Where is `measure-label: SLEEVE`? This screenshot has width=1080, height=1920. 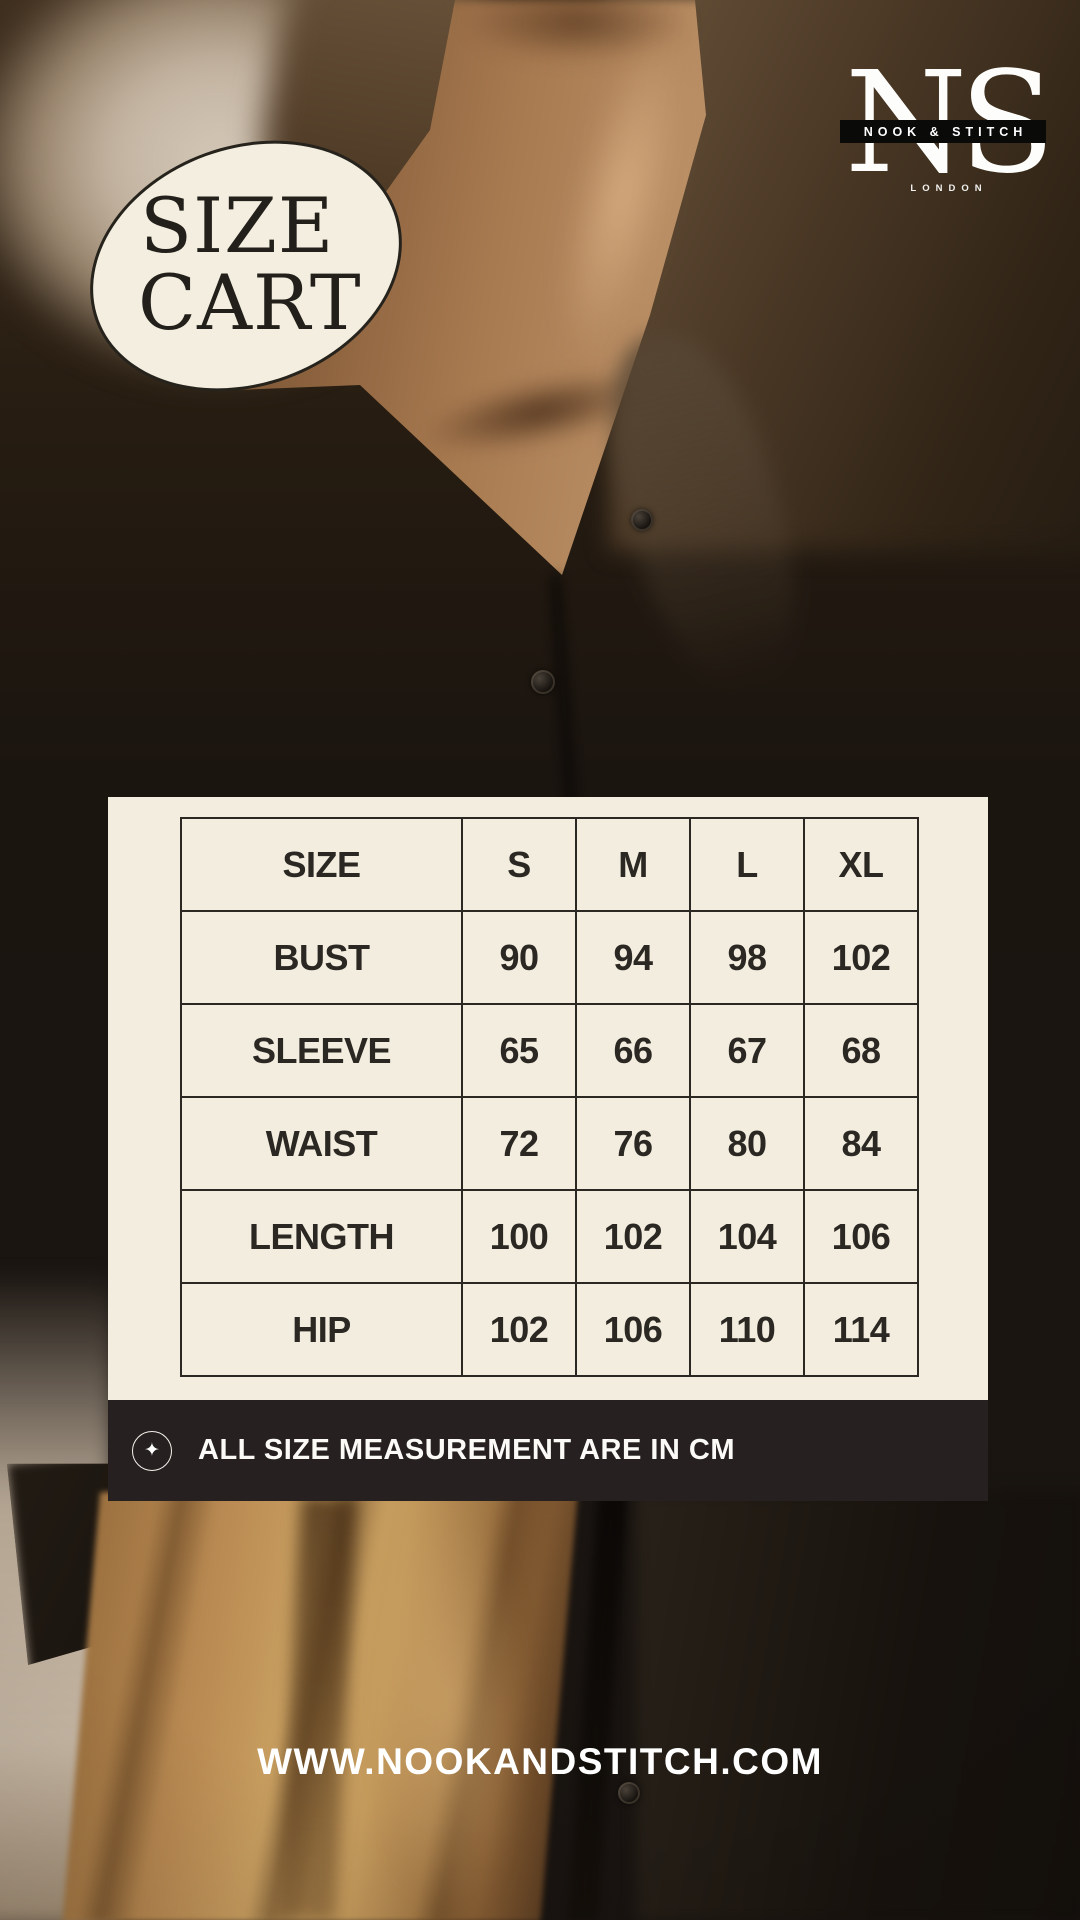 measure-label: SLEEVE is located at coordinates (321, 1050).